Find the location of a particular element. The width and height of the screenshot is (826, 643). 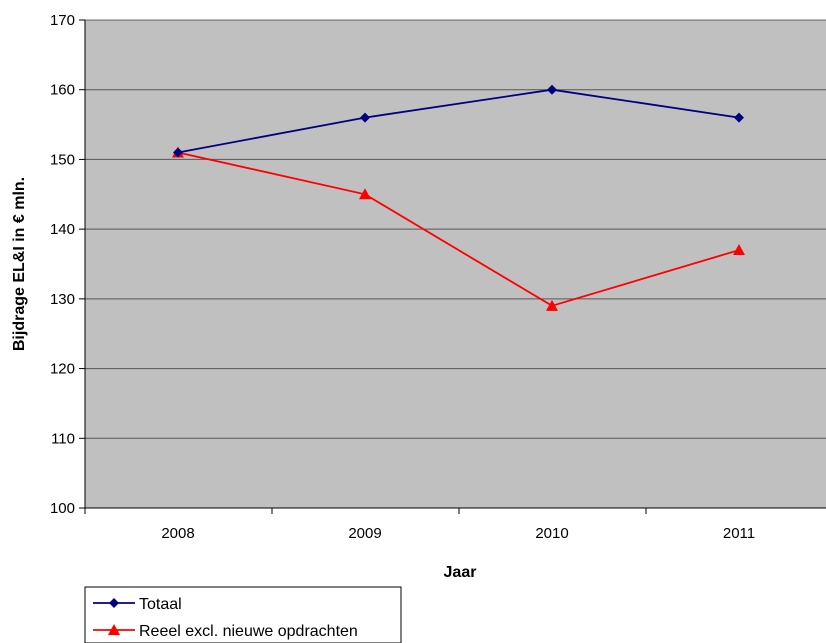

x-tick-labels: 2008 2009 2010 2011 is located at coordinates (458, 533).